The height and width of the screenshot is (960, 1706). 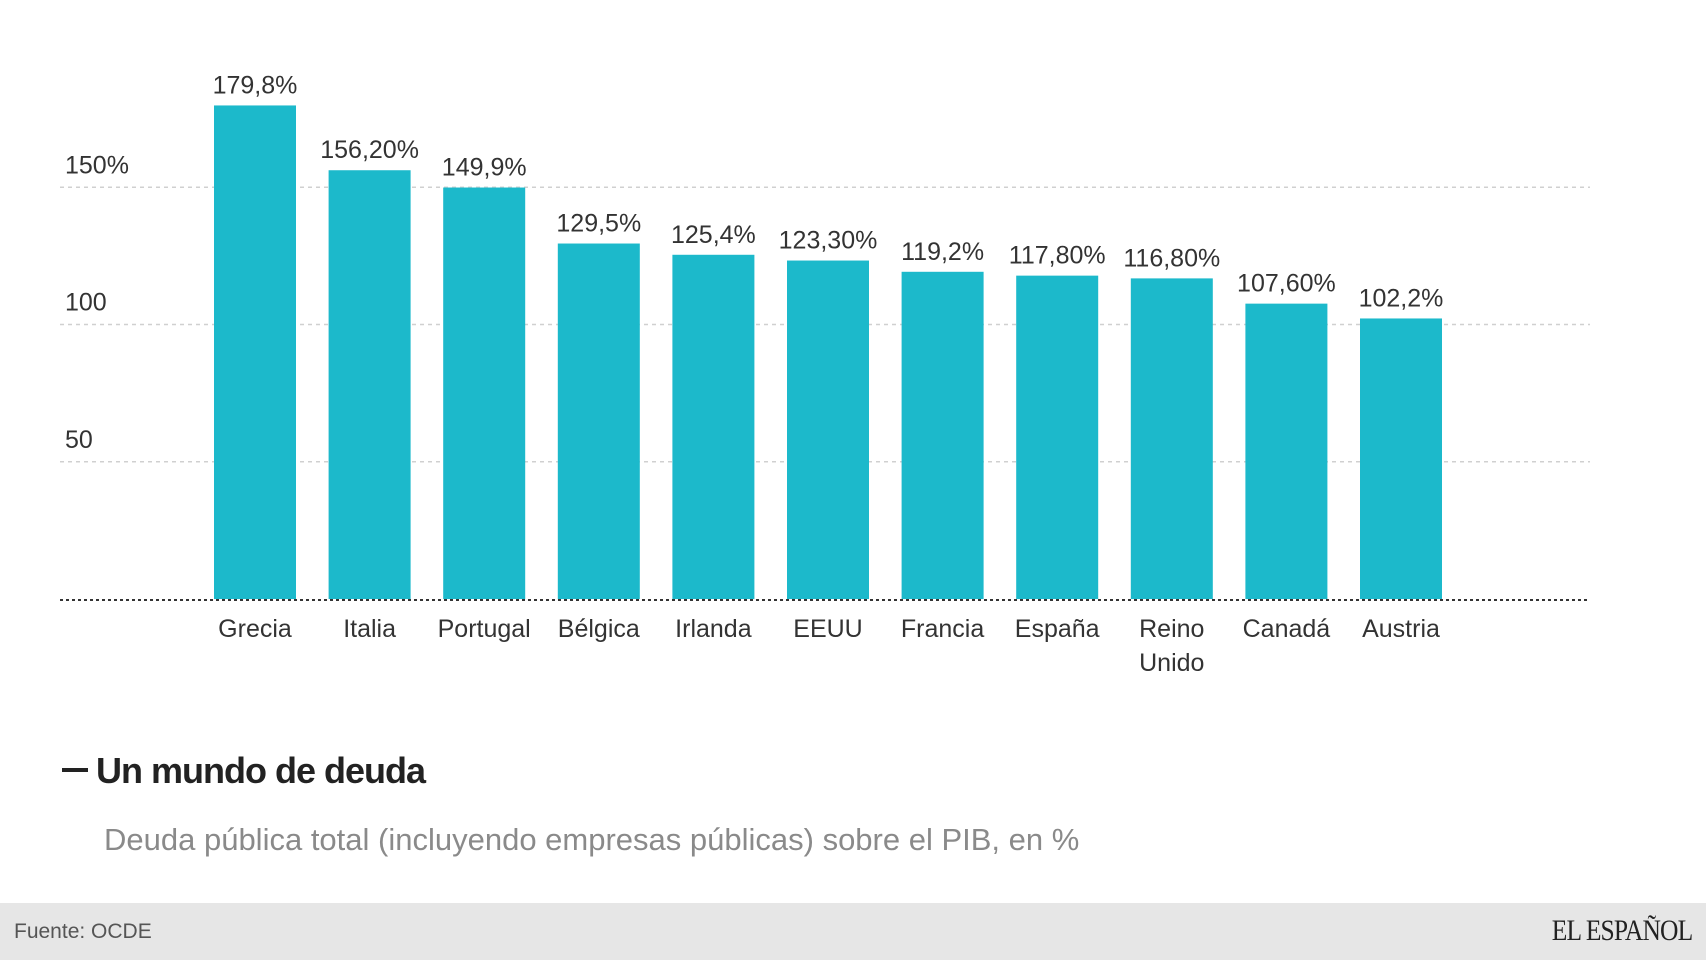 What do you see at coordinates (484, 168) in the screenshot?
I see `bar-value-label: 149,9%` at bounding box center [484, 168].